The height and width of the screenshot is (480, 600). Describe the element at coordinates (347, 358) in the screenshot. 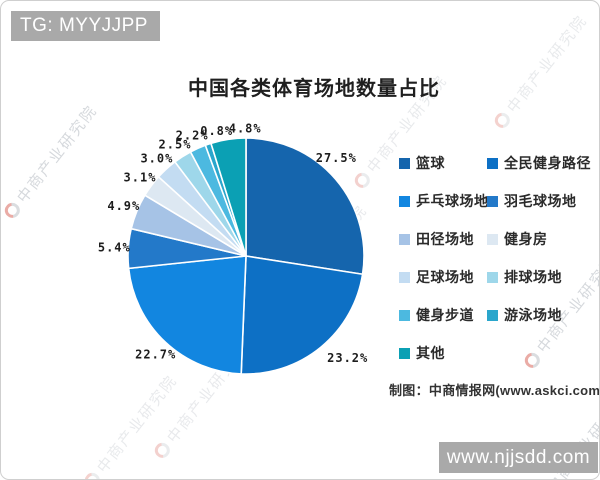

I see `pie-label: 23.2%` at that location.